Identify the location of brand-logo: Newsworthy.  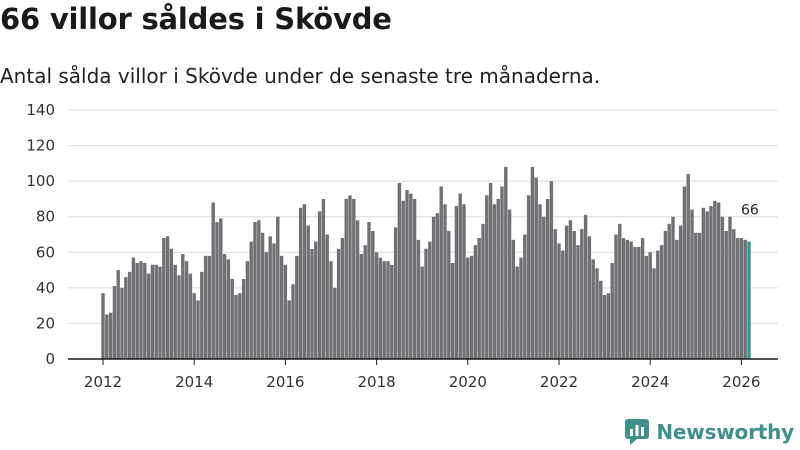
(709, 432).